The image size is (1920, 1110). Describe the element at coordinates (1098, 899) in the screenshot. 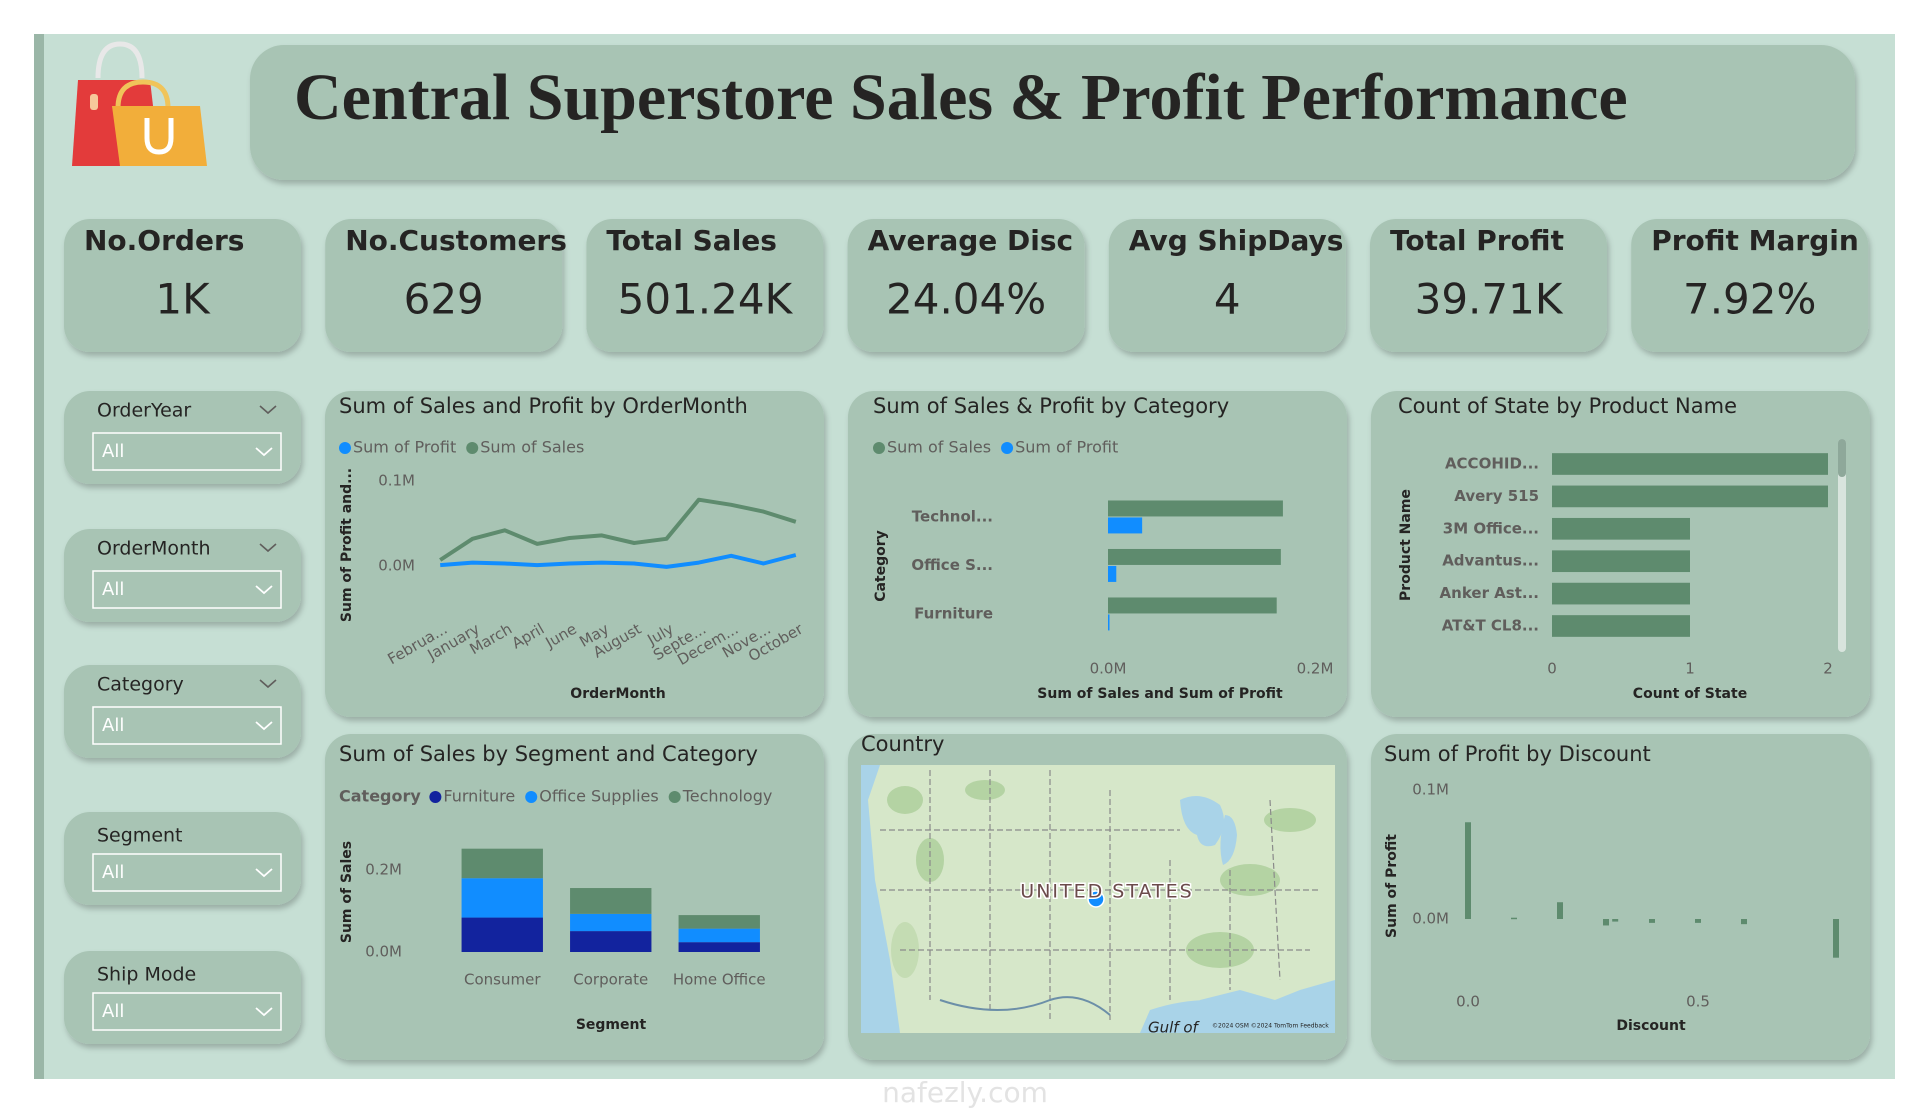

I see `map-background` at that location.